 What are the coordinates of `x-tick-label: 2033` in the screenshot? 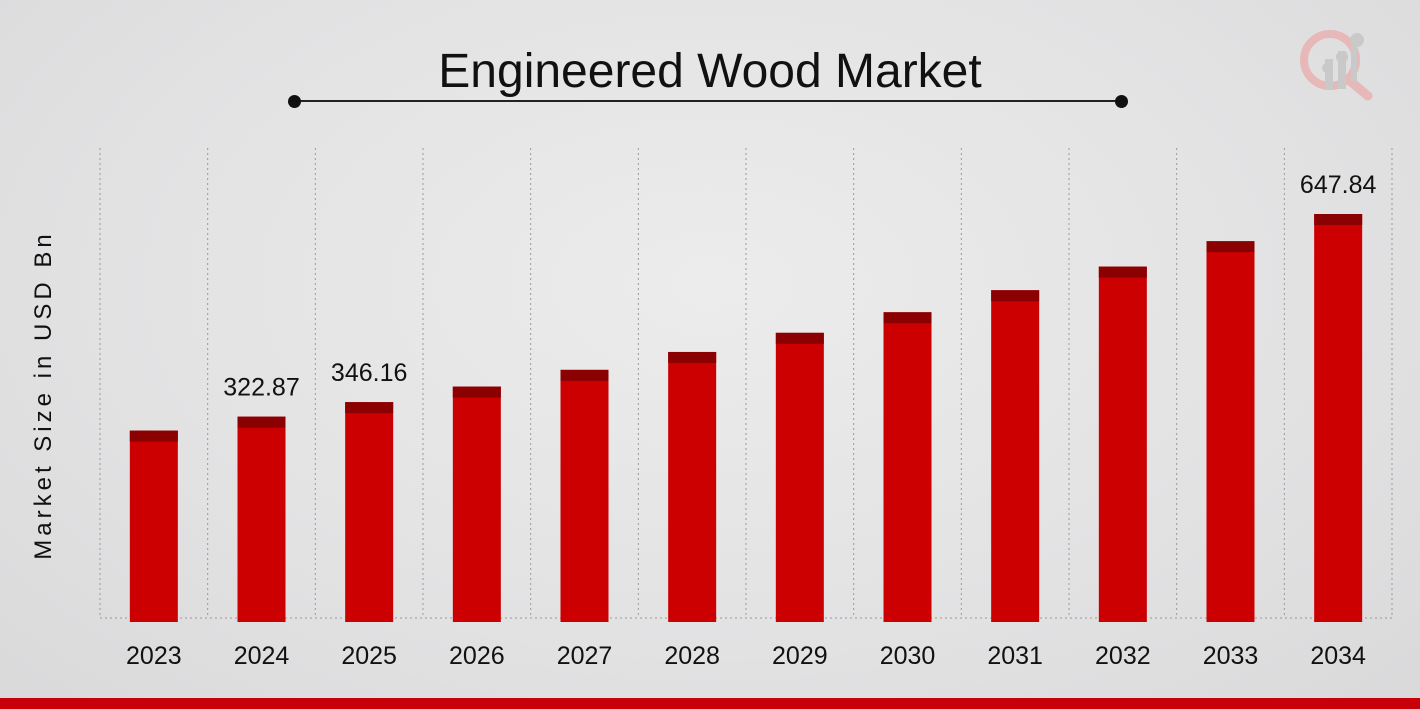 It's located at (1231, 656).